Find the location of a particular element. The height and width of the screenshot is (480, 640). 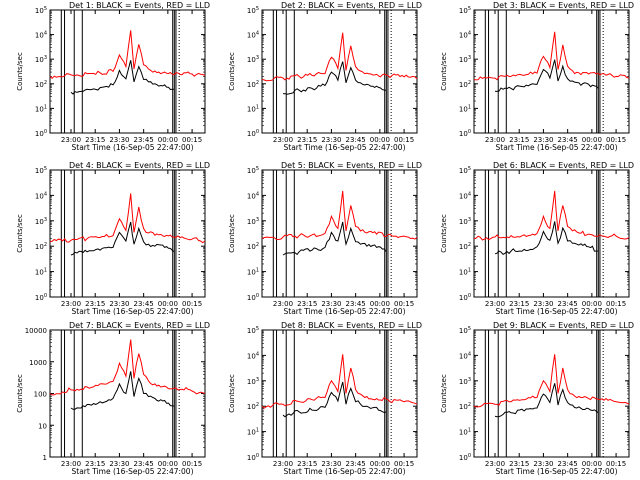

panel-title: Det 3: BLACK = Events, RED = LLD is located at coordinates (563, 5).